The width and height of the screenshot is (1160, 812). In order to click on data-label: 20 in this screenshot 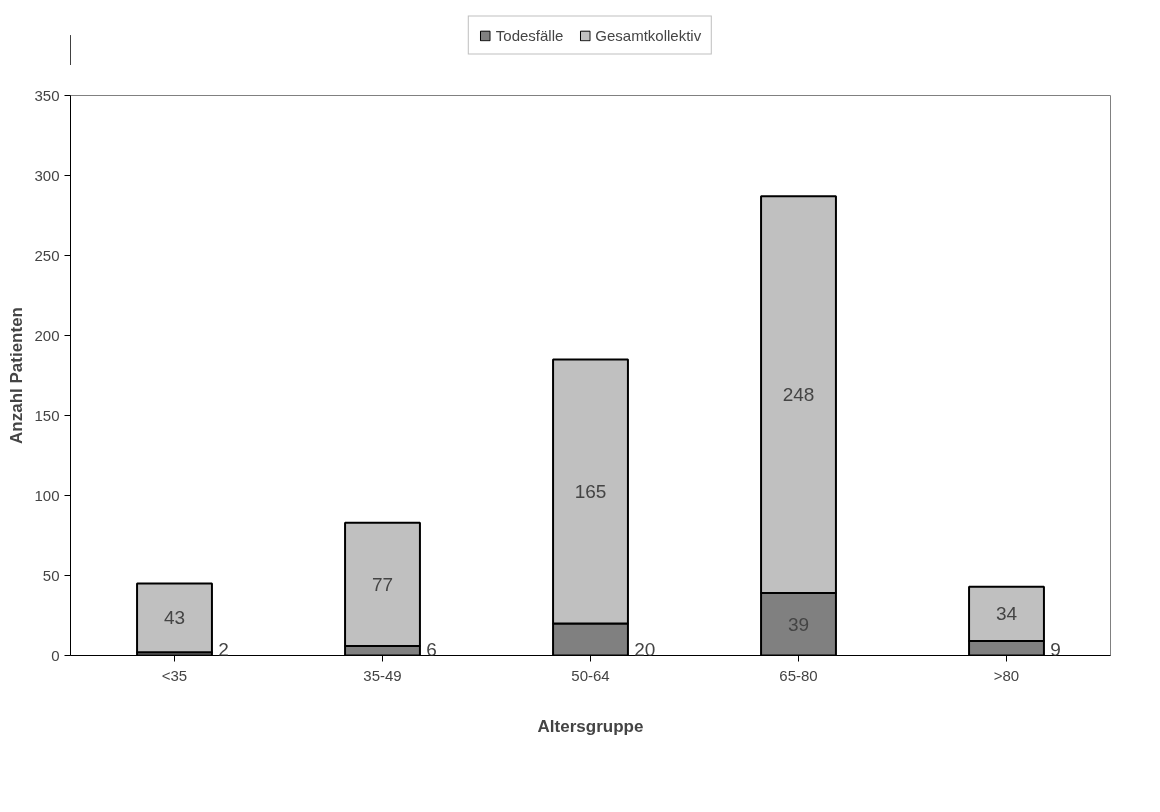, I will do `click(645, 649)`.